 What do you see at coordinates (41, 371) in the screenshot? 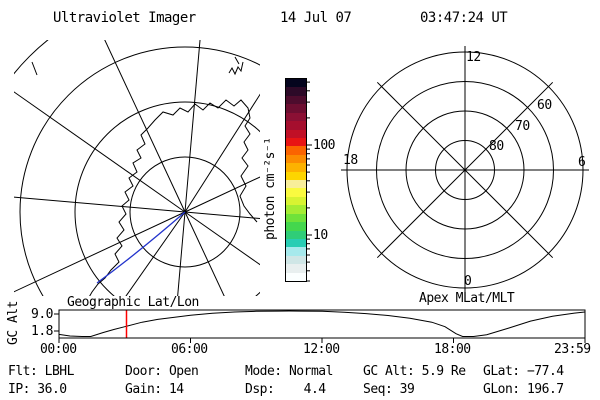
I see `status-flt: Flt: LBHL` at bounding box center [41, 371].